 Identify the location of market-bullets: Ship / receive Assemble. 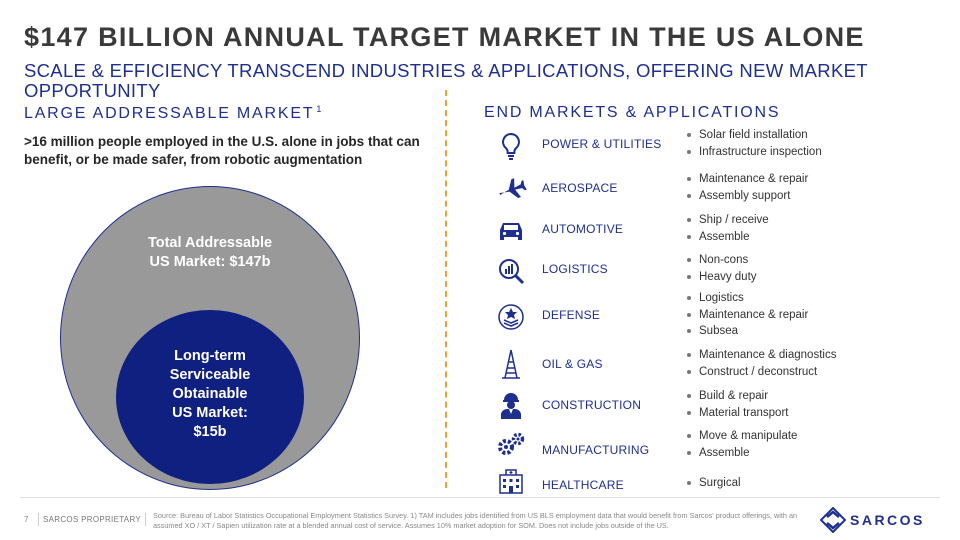
(727, 228).